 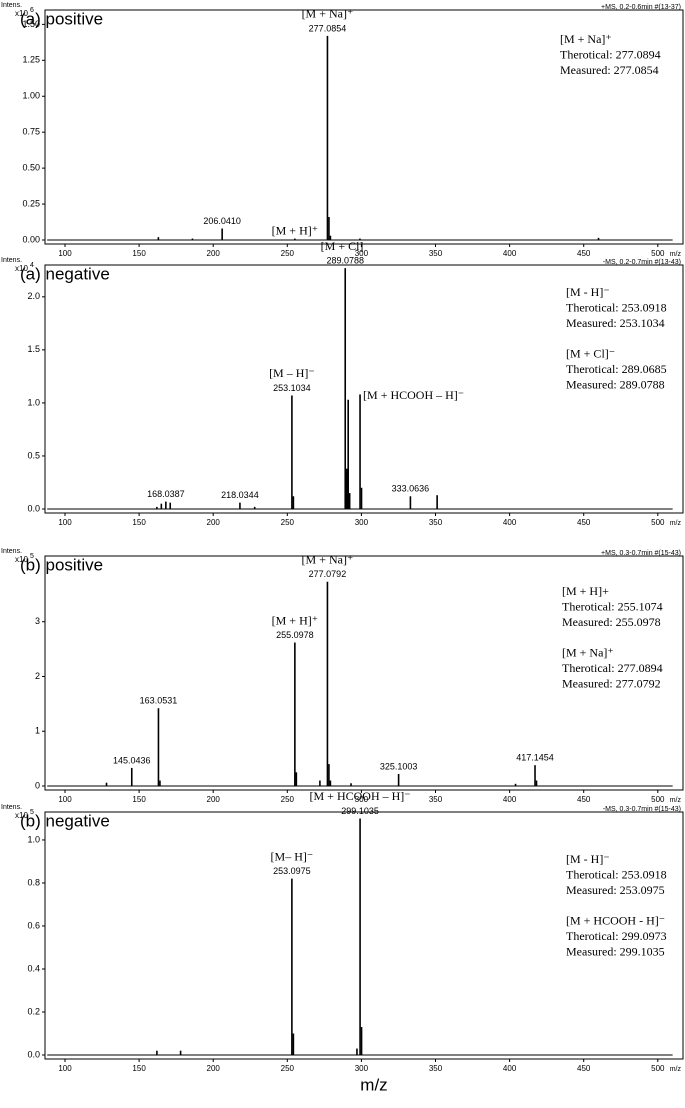 I want to click on ion-label: [M + Cl]⁻, so click(x=345, y=246).